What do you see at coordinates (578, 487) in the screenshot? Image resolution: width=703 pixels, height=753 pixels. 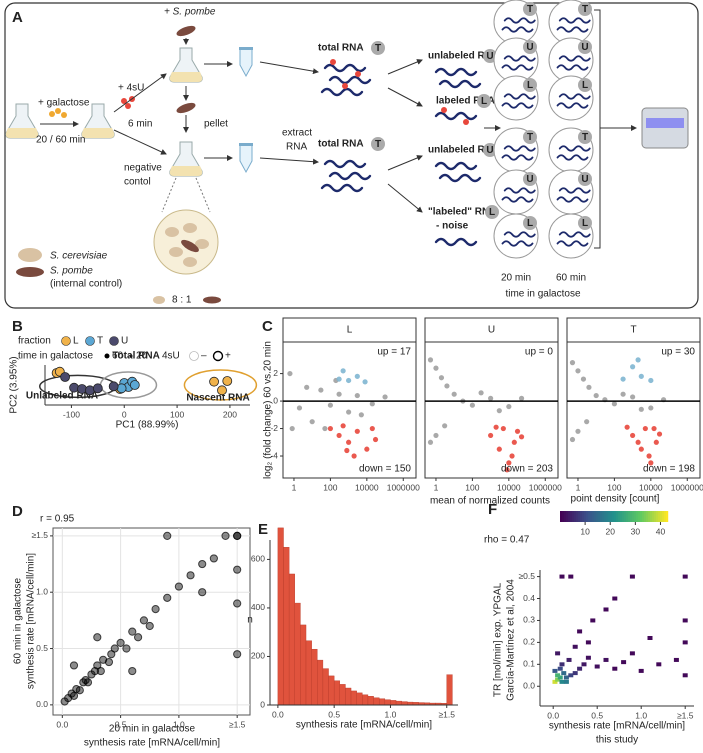 I see `x-tick-label: 1` at bounding box center [578, 487].